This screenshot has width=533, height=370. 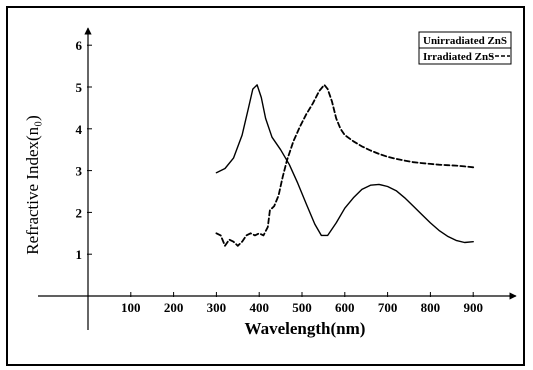 What do you see at coordinates (388, 307) in the screenshot?
I see `x-tick-label: 700` at bounding box center [388, 307].